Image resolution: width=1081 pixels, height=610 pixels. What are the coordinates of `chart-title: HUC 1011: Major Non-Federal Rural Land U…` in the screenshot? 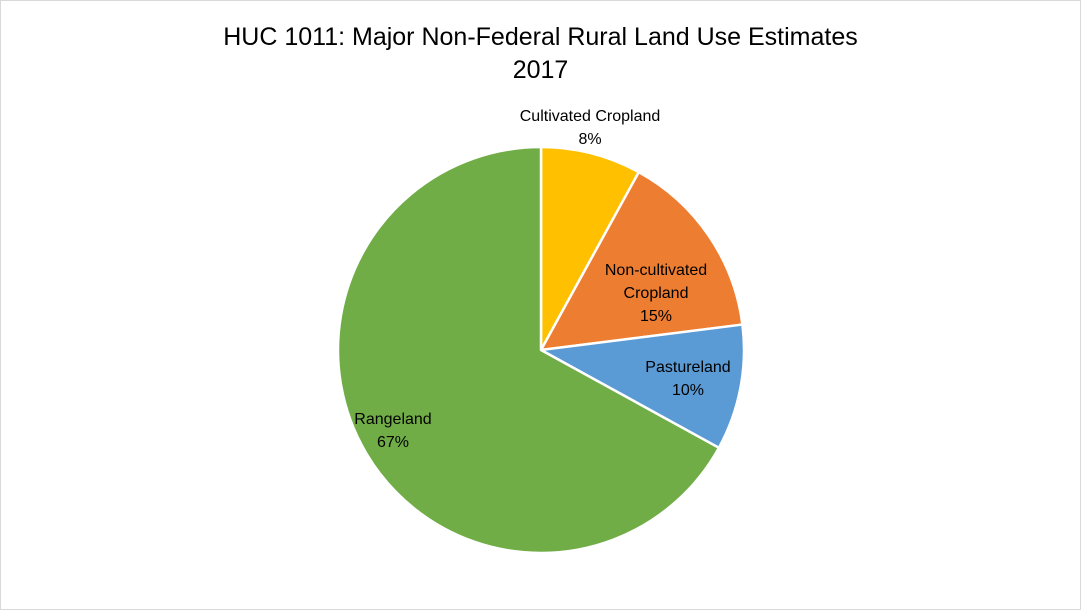 It's located at (540, 54).